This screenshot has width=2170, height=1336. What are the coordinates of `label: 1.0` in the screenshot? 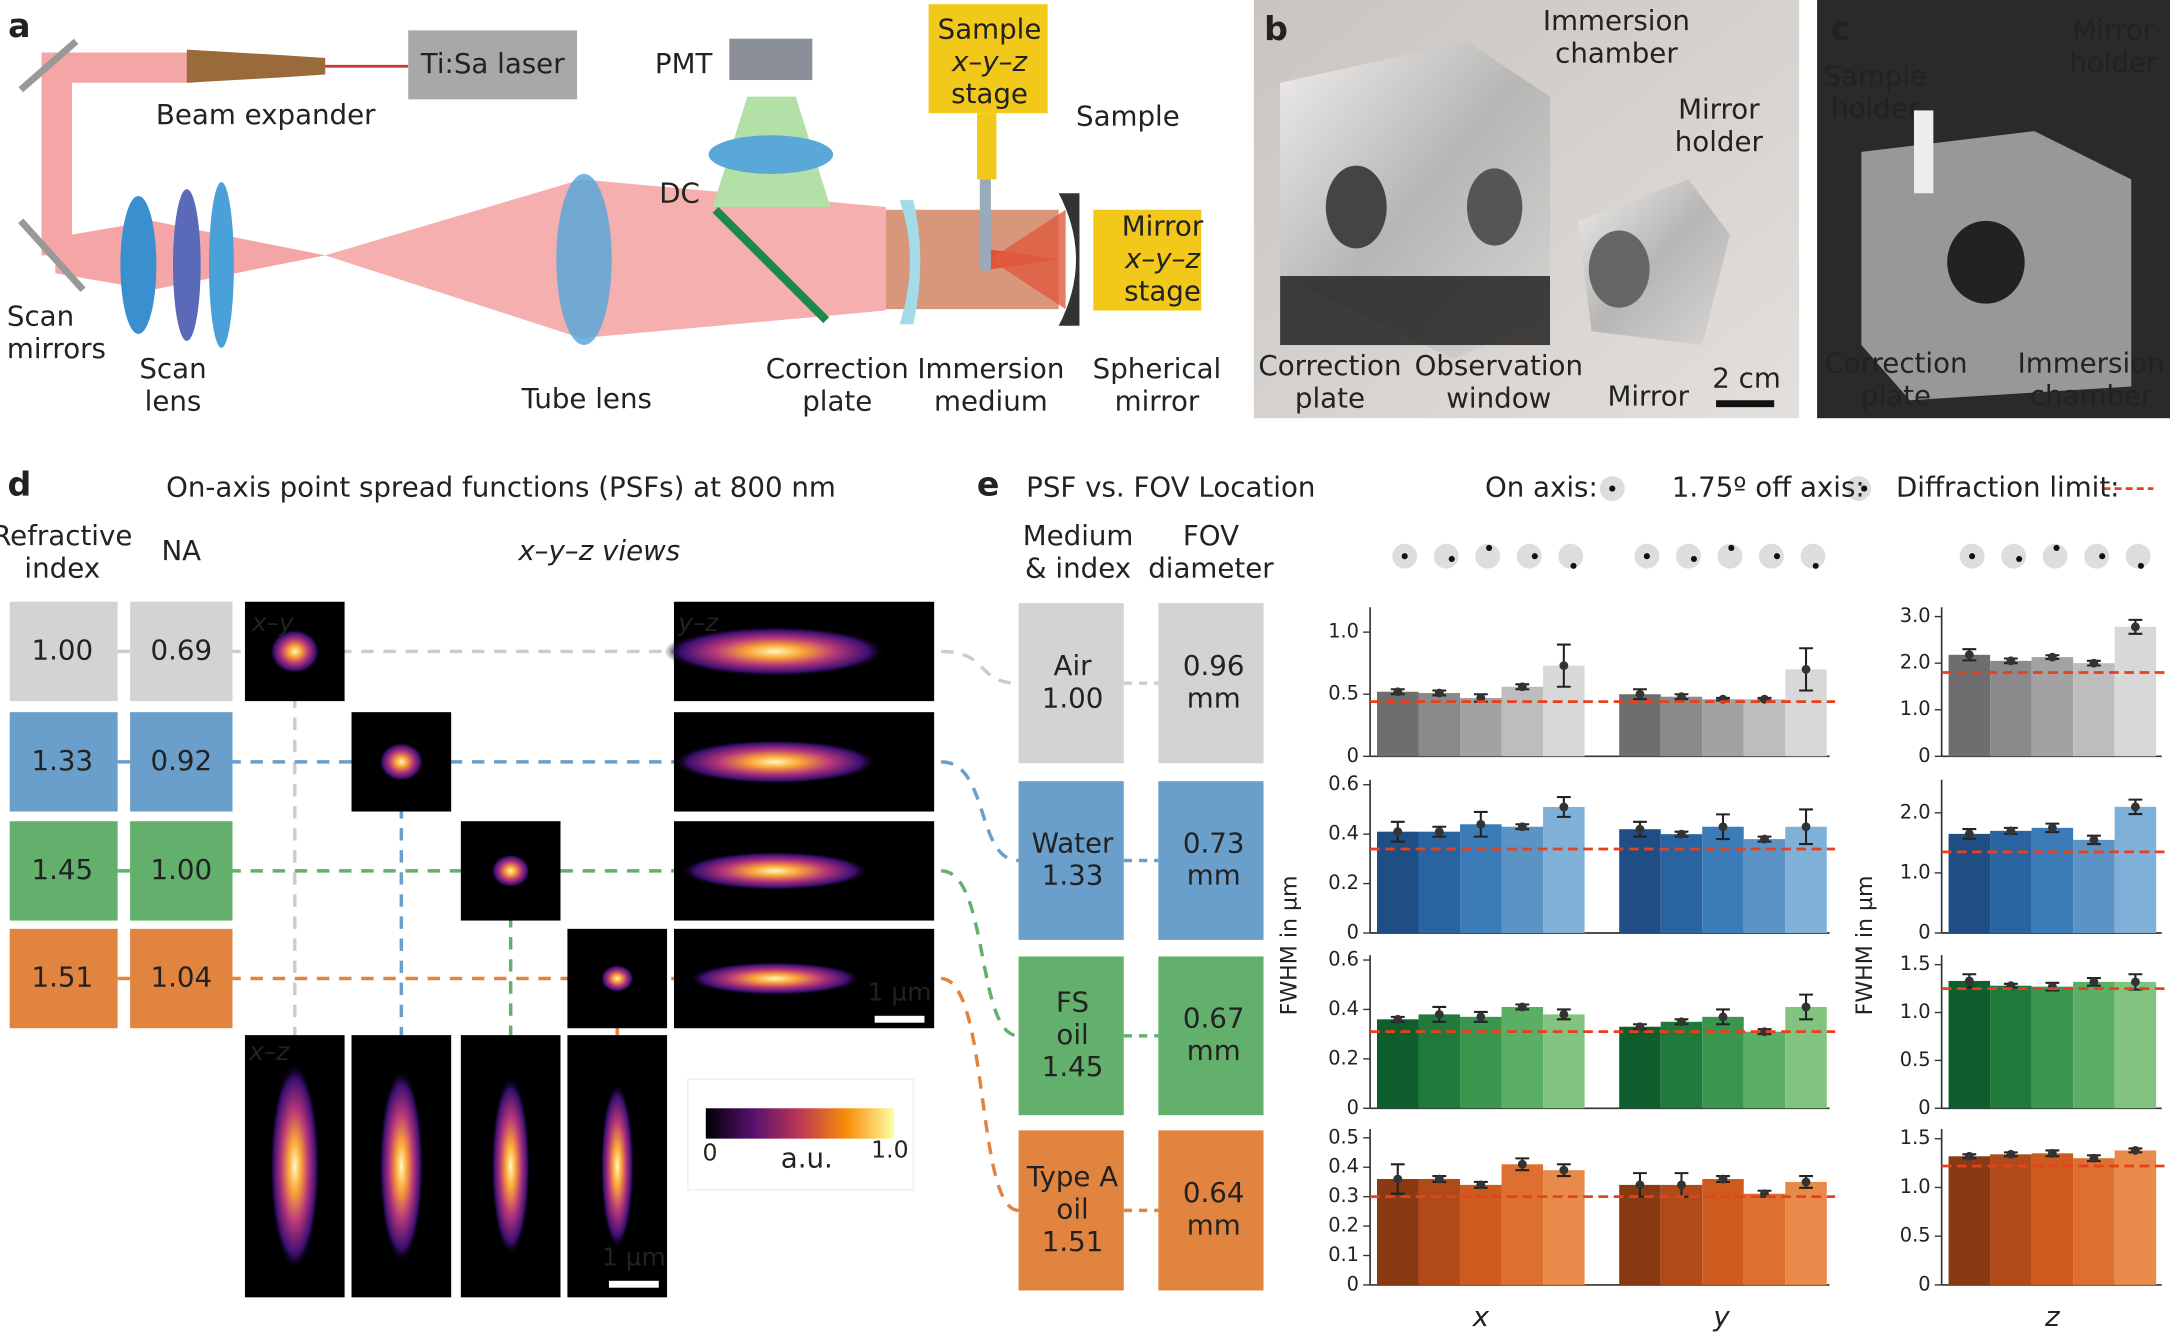 It's located at (889, 1150).